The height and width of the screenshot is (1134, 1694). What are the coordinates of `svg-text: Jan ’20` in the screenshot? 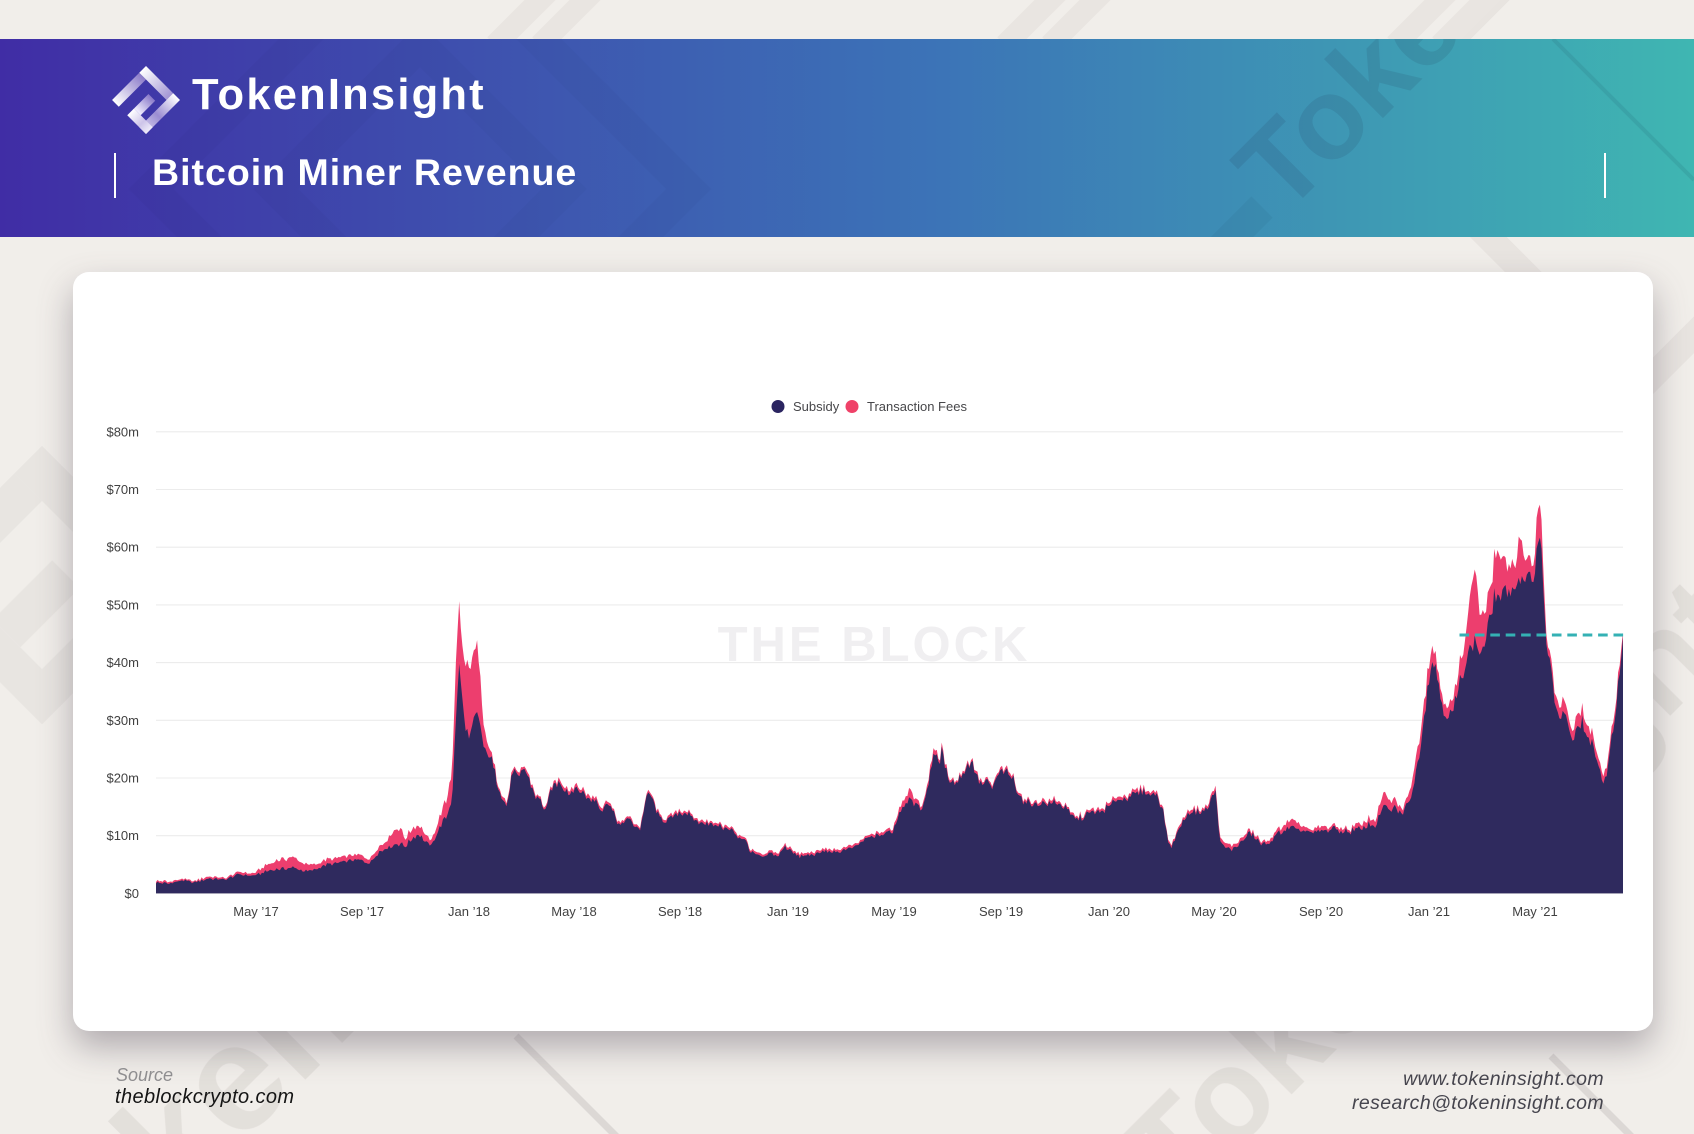 It's located at (1109, 911).